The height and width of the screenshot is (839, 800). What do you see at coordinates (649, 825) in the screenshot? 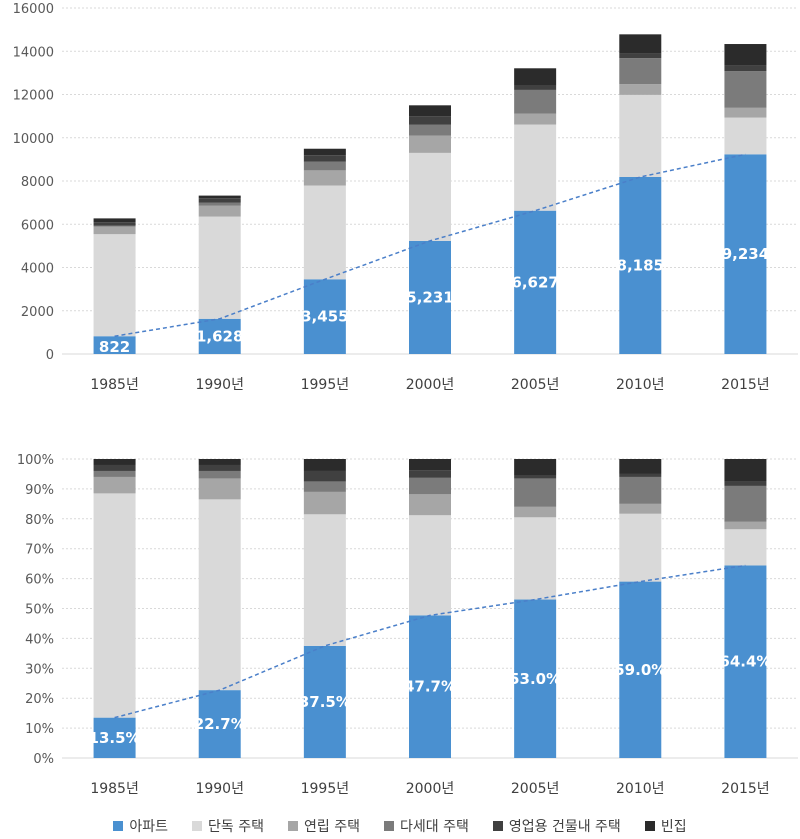
I see `legend-swatch-vacant` at bounding box center [649, 825].